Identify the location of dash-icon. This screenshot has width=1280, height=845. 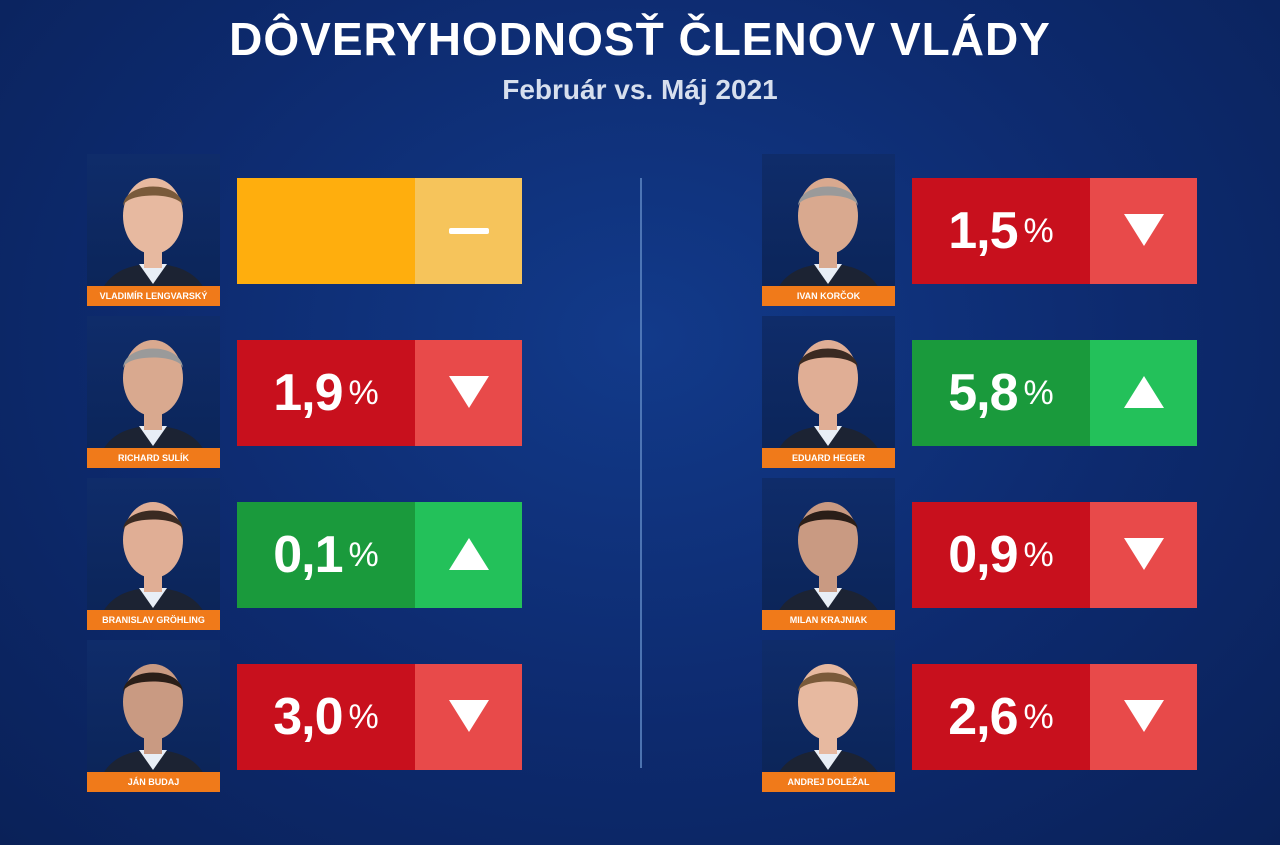
(468, 231).